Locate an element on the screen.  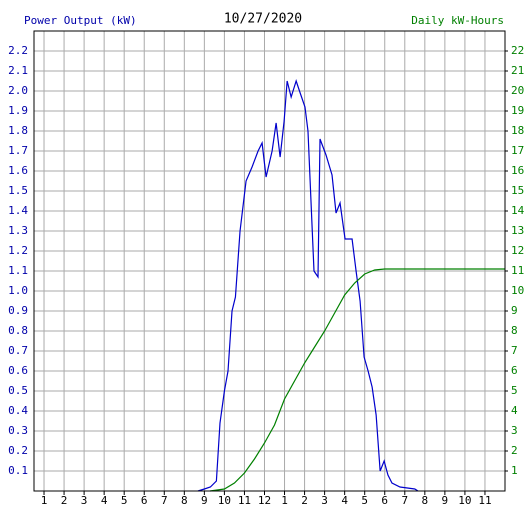
y2-tick-label: 19 is located at coordinates (517, 110).